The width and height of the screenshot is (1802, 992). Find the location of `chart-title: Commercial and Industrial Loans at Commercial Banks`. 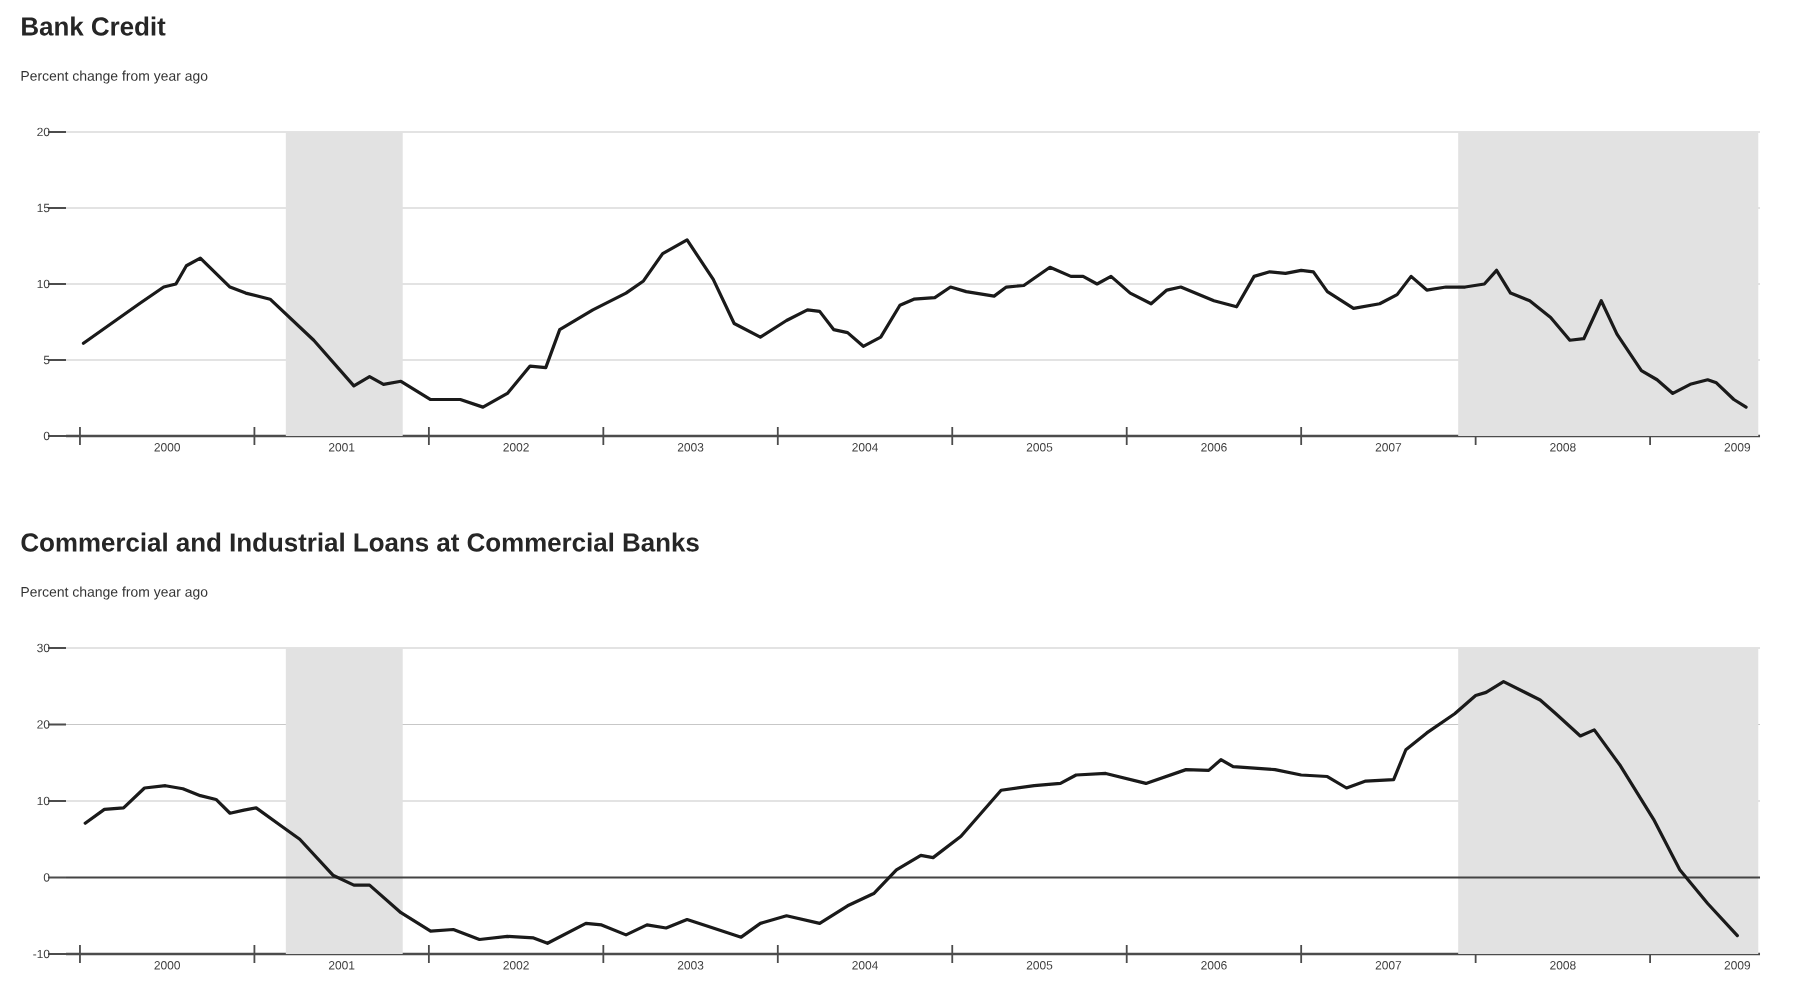

chart-title: Commercial and Industrial Loans at Commercial Banks is located at coordinates (360, 542).